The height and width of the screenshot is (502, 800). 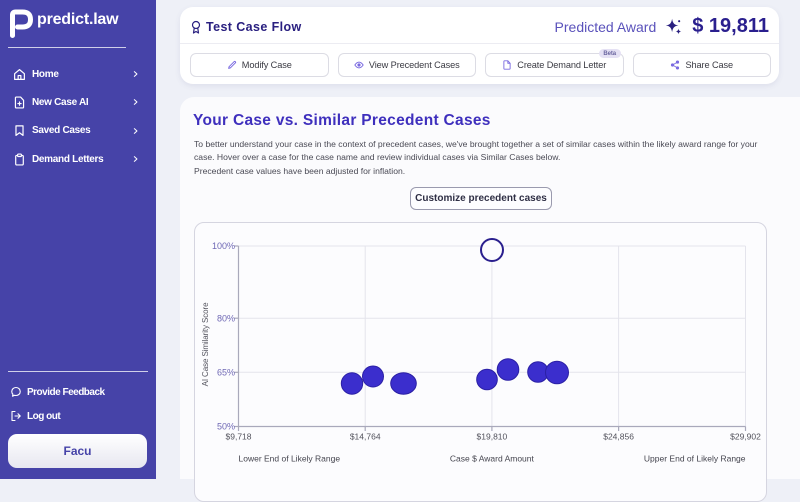 What do you see at coordinates (491, 458) in the screenshot?
I see `svg-text: Case $ Award Amount` at bounding box center [491, 458].